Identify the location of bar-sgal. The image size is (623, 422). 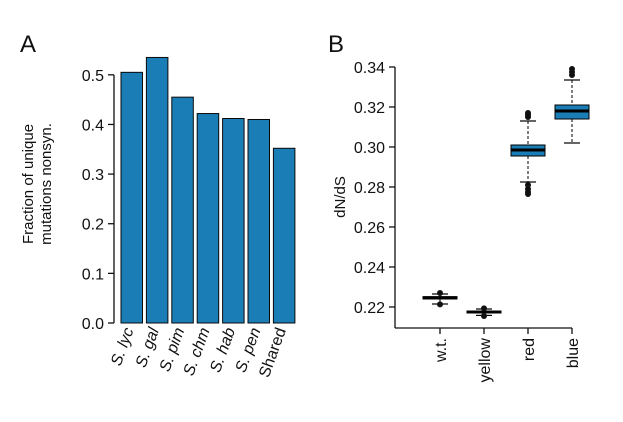
(157, 190).